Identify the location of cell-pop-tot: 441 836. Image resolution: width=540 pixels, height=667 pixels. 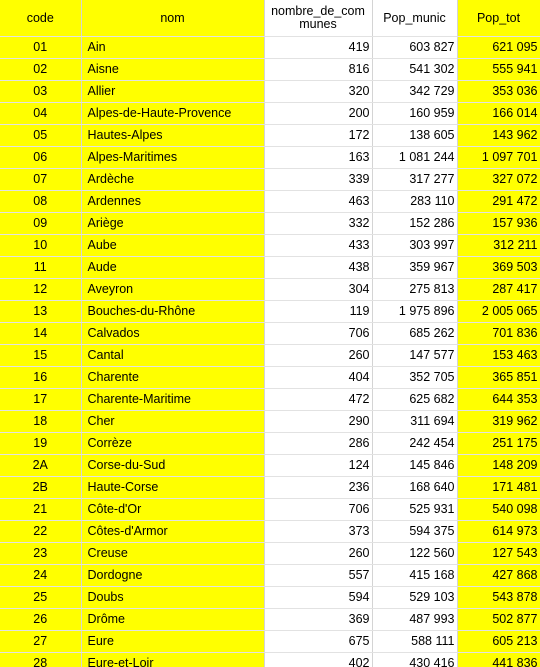
(498, 659).